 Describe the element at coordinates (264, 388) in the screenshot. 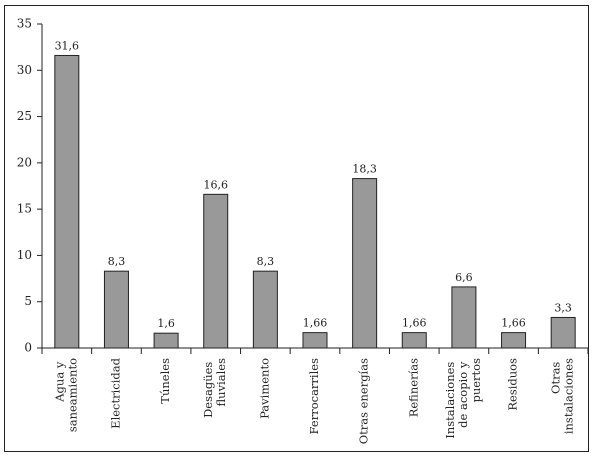

I see `x-tick-label: Pavimento` at that location.